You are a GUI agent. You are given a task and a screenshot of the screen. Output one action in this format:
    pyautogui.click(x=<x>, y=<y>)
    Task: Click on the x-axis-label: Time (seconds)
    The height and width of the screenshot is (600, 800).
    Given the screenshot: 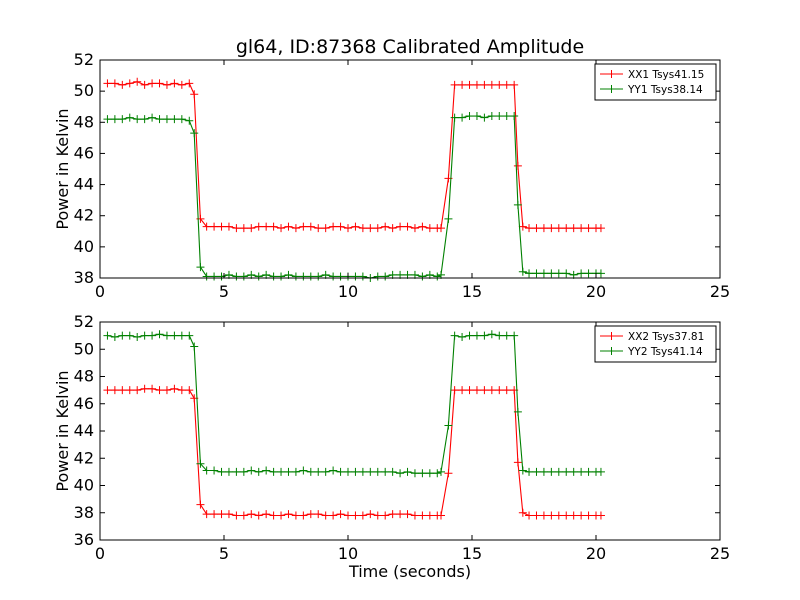 What is the action you would take?
    pyautogui.click(x=409, y=571)
    